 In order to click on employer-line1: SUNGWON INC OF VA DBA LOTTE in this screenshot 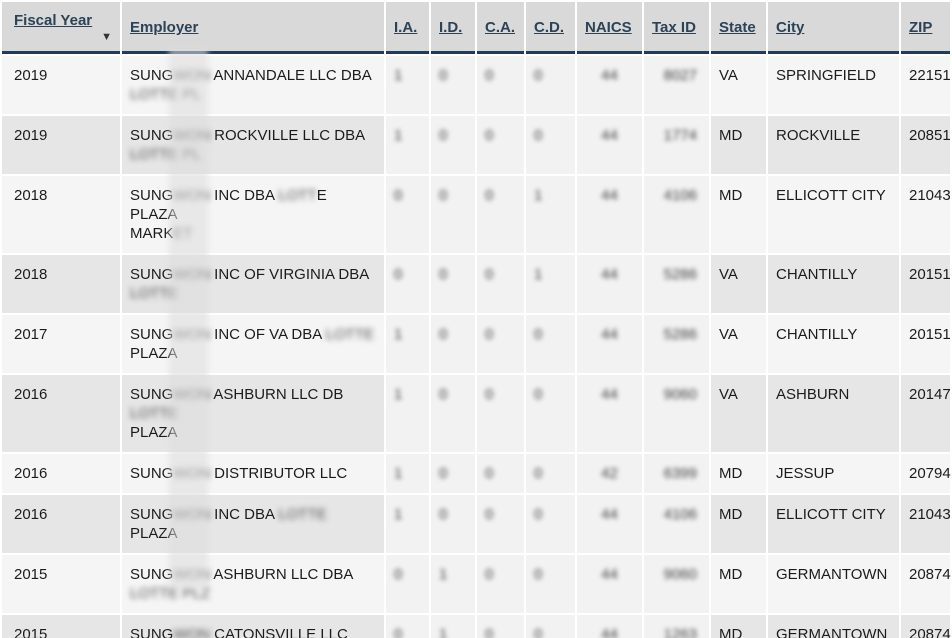, I will do `click(253, 334)`.